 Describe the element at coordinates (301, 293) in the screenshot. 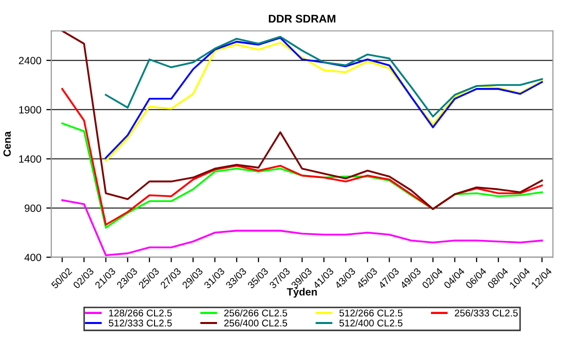

I see `x-axis-title: Týden` at that location.